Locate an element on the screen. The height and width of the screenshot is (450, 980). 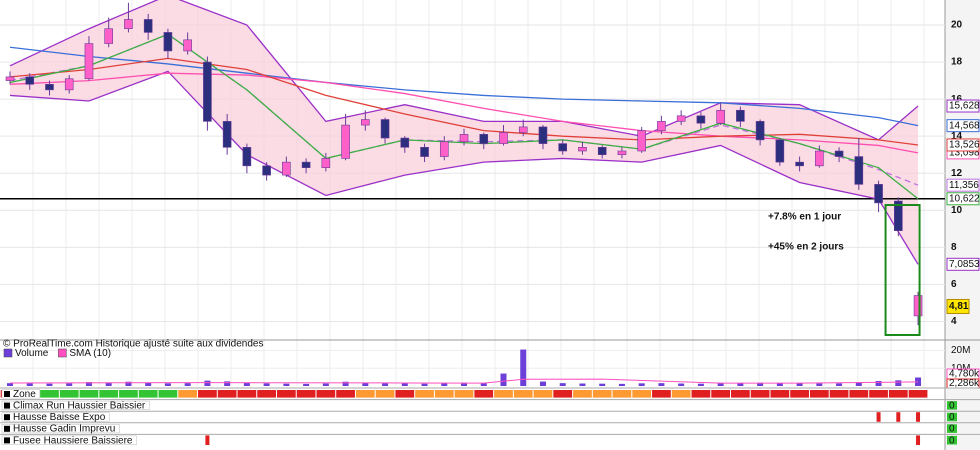
last-value-label: 15,628 is located at coordinates (964, 106).